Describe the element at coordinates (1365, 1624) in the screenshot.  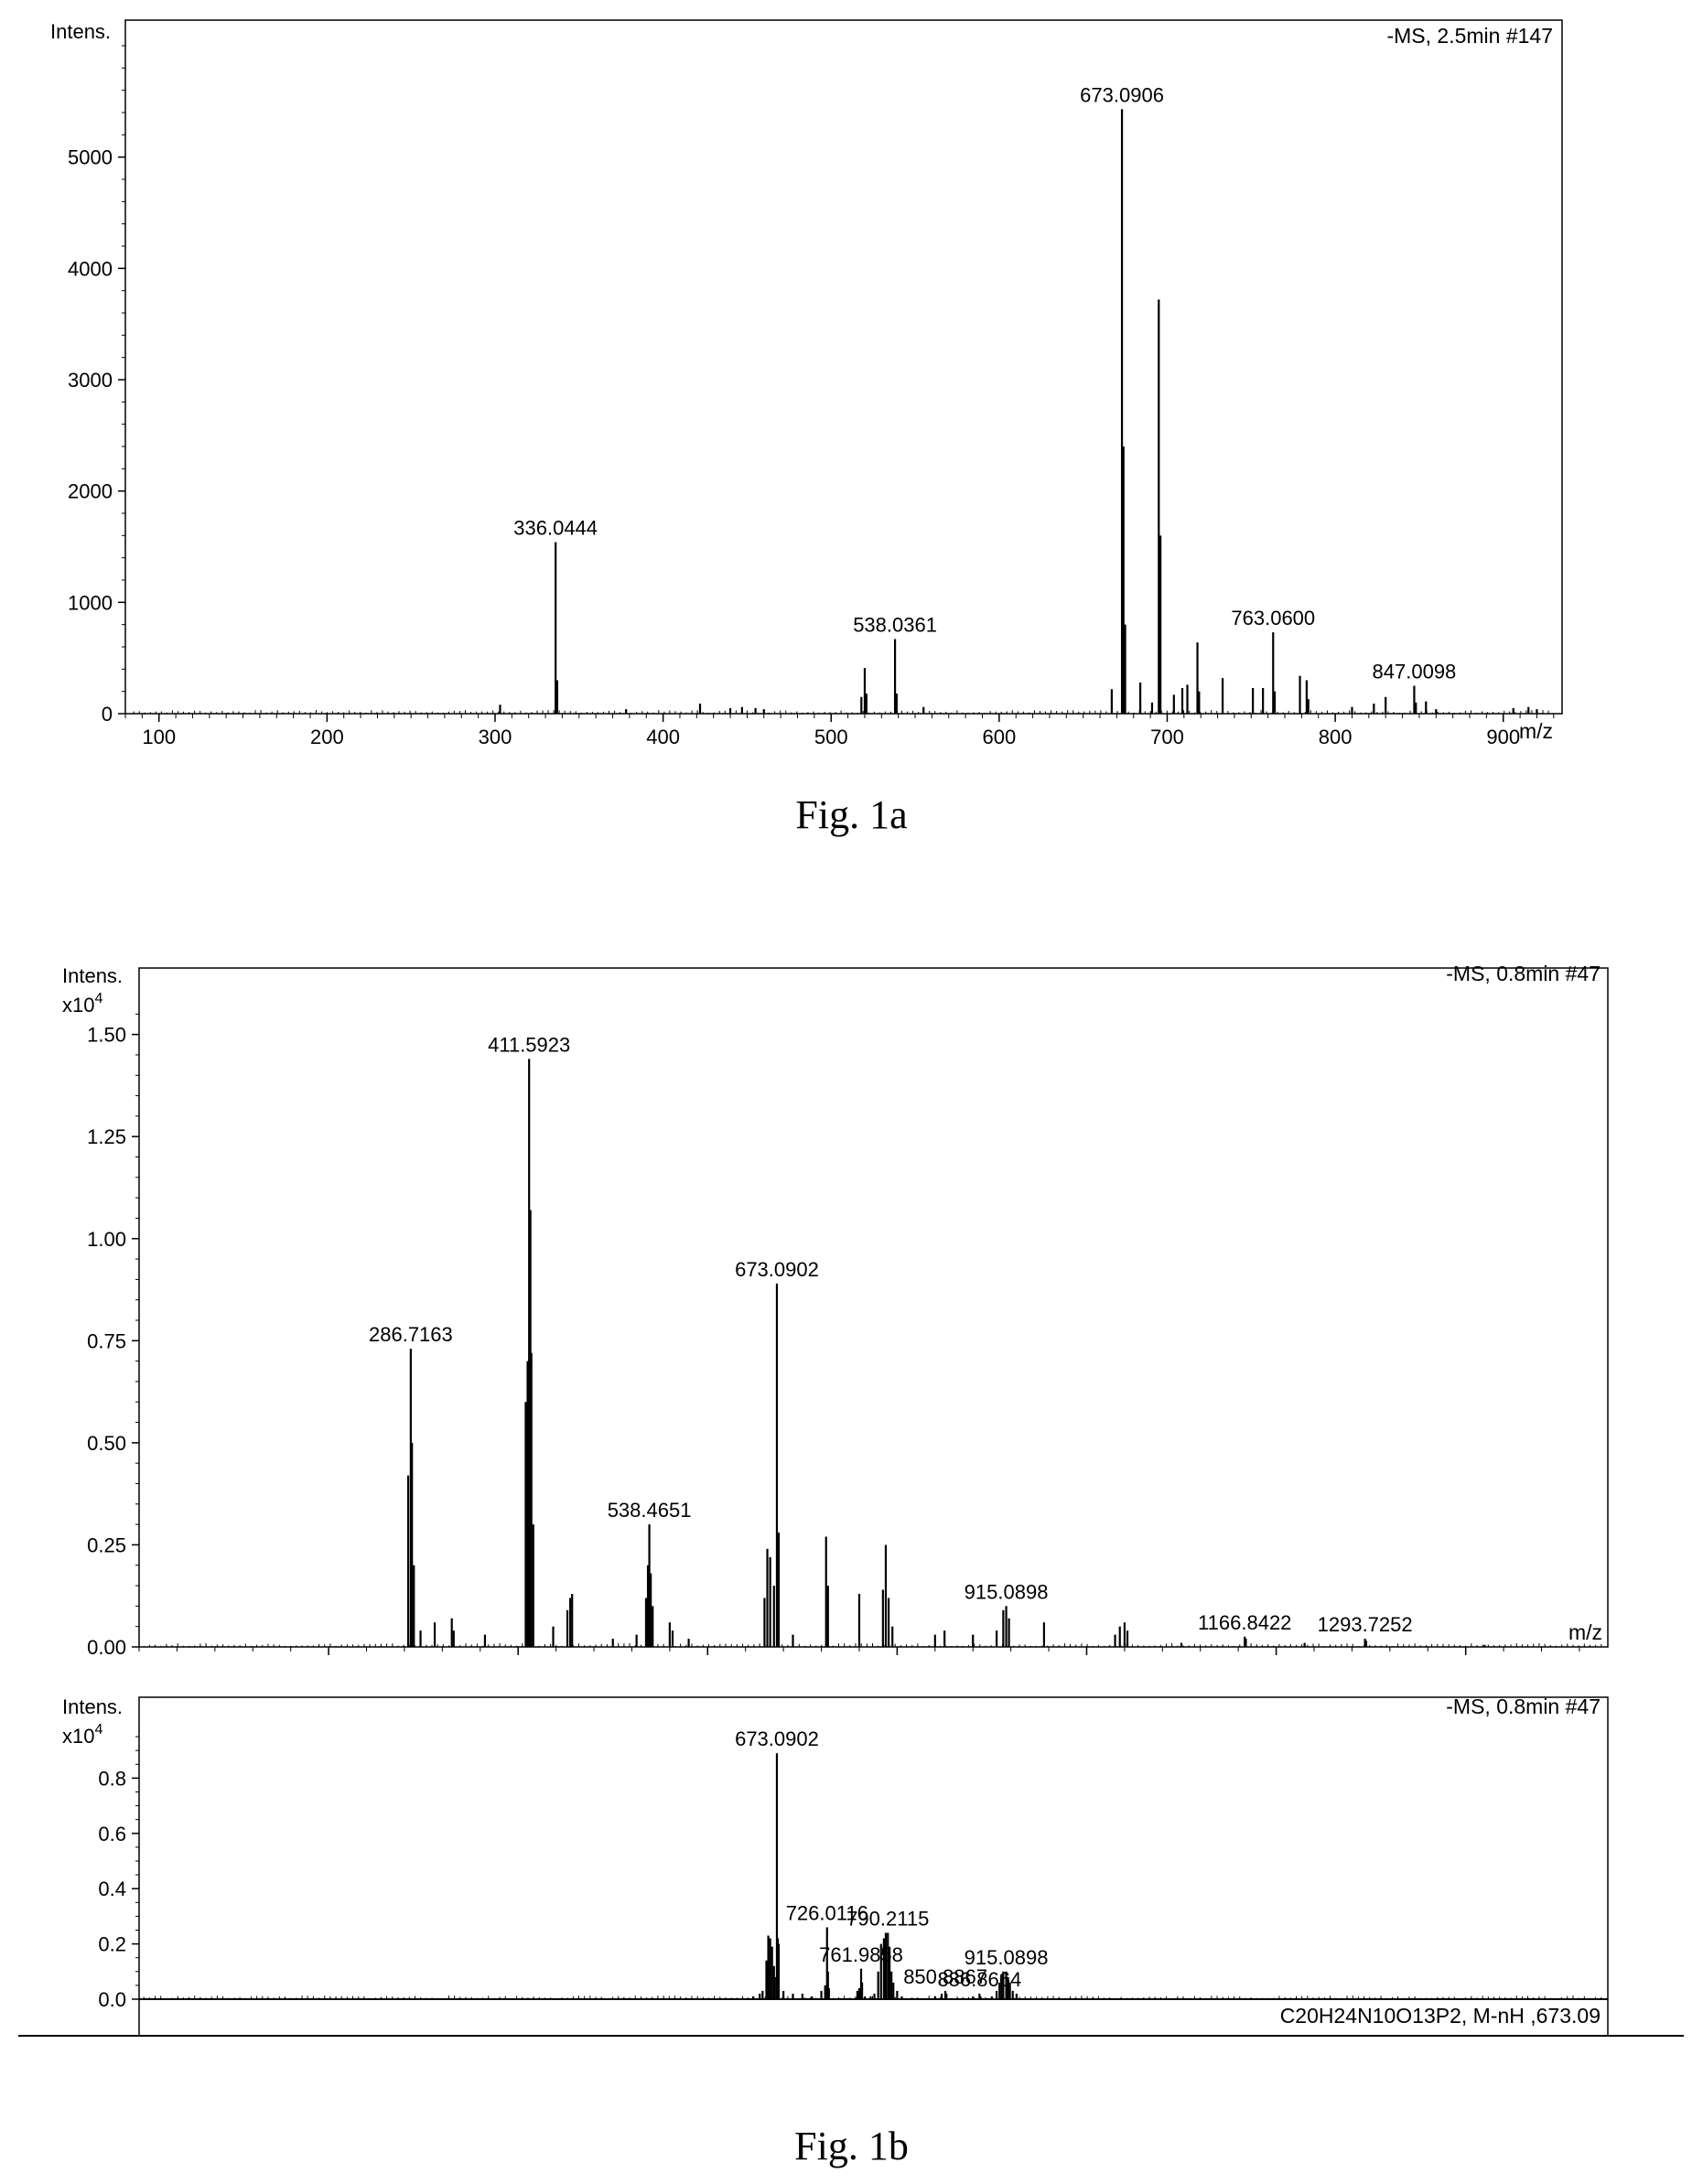
I see `peak-label: 1293.7252` at that location.